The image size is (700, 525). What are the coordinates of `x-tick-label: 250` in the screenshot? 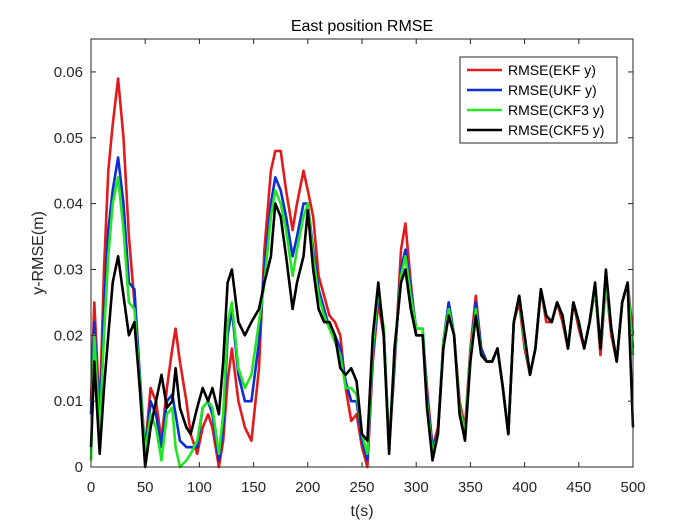 It's located at (361, 487).